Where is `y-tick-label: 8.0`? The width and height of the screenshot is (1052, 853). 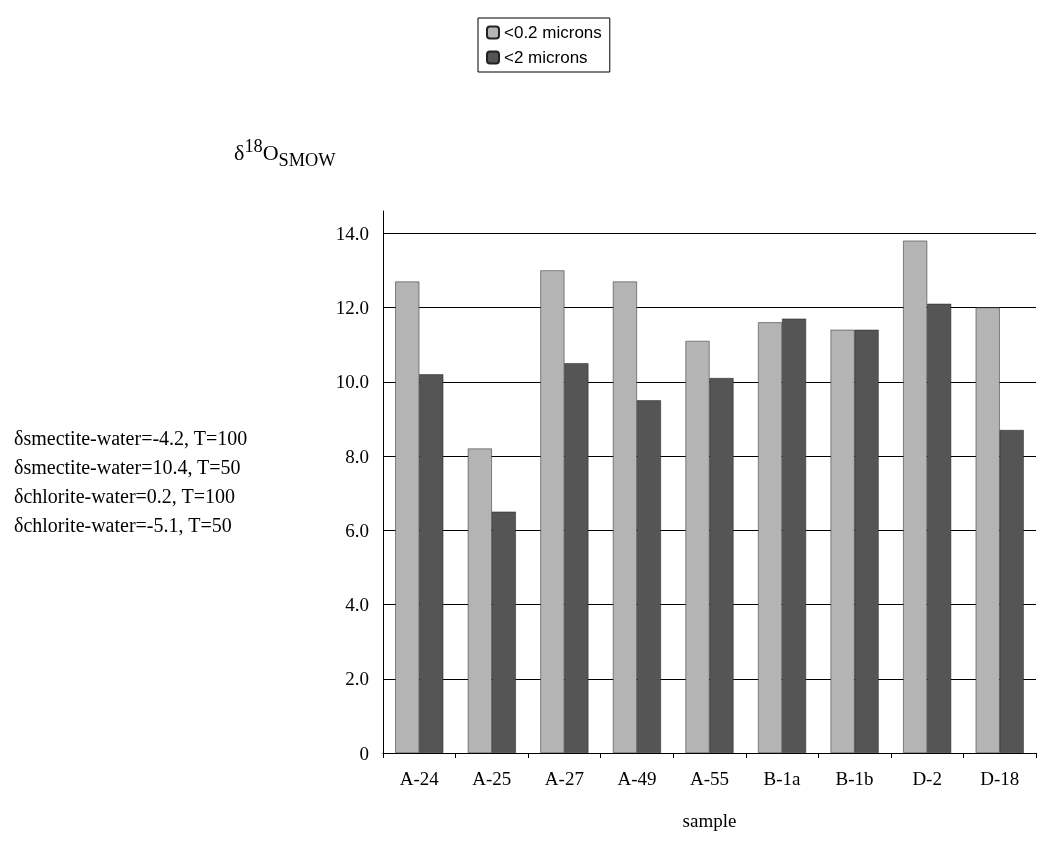
y-tick-label: 8.0 is located at coordinates (357, 456).